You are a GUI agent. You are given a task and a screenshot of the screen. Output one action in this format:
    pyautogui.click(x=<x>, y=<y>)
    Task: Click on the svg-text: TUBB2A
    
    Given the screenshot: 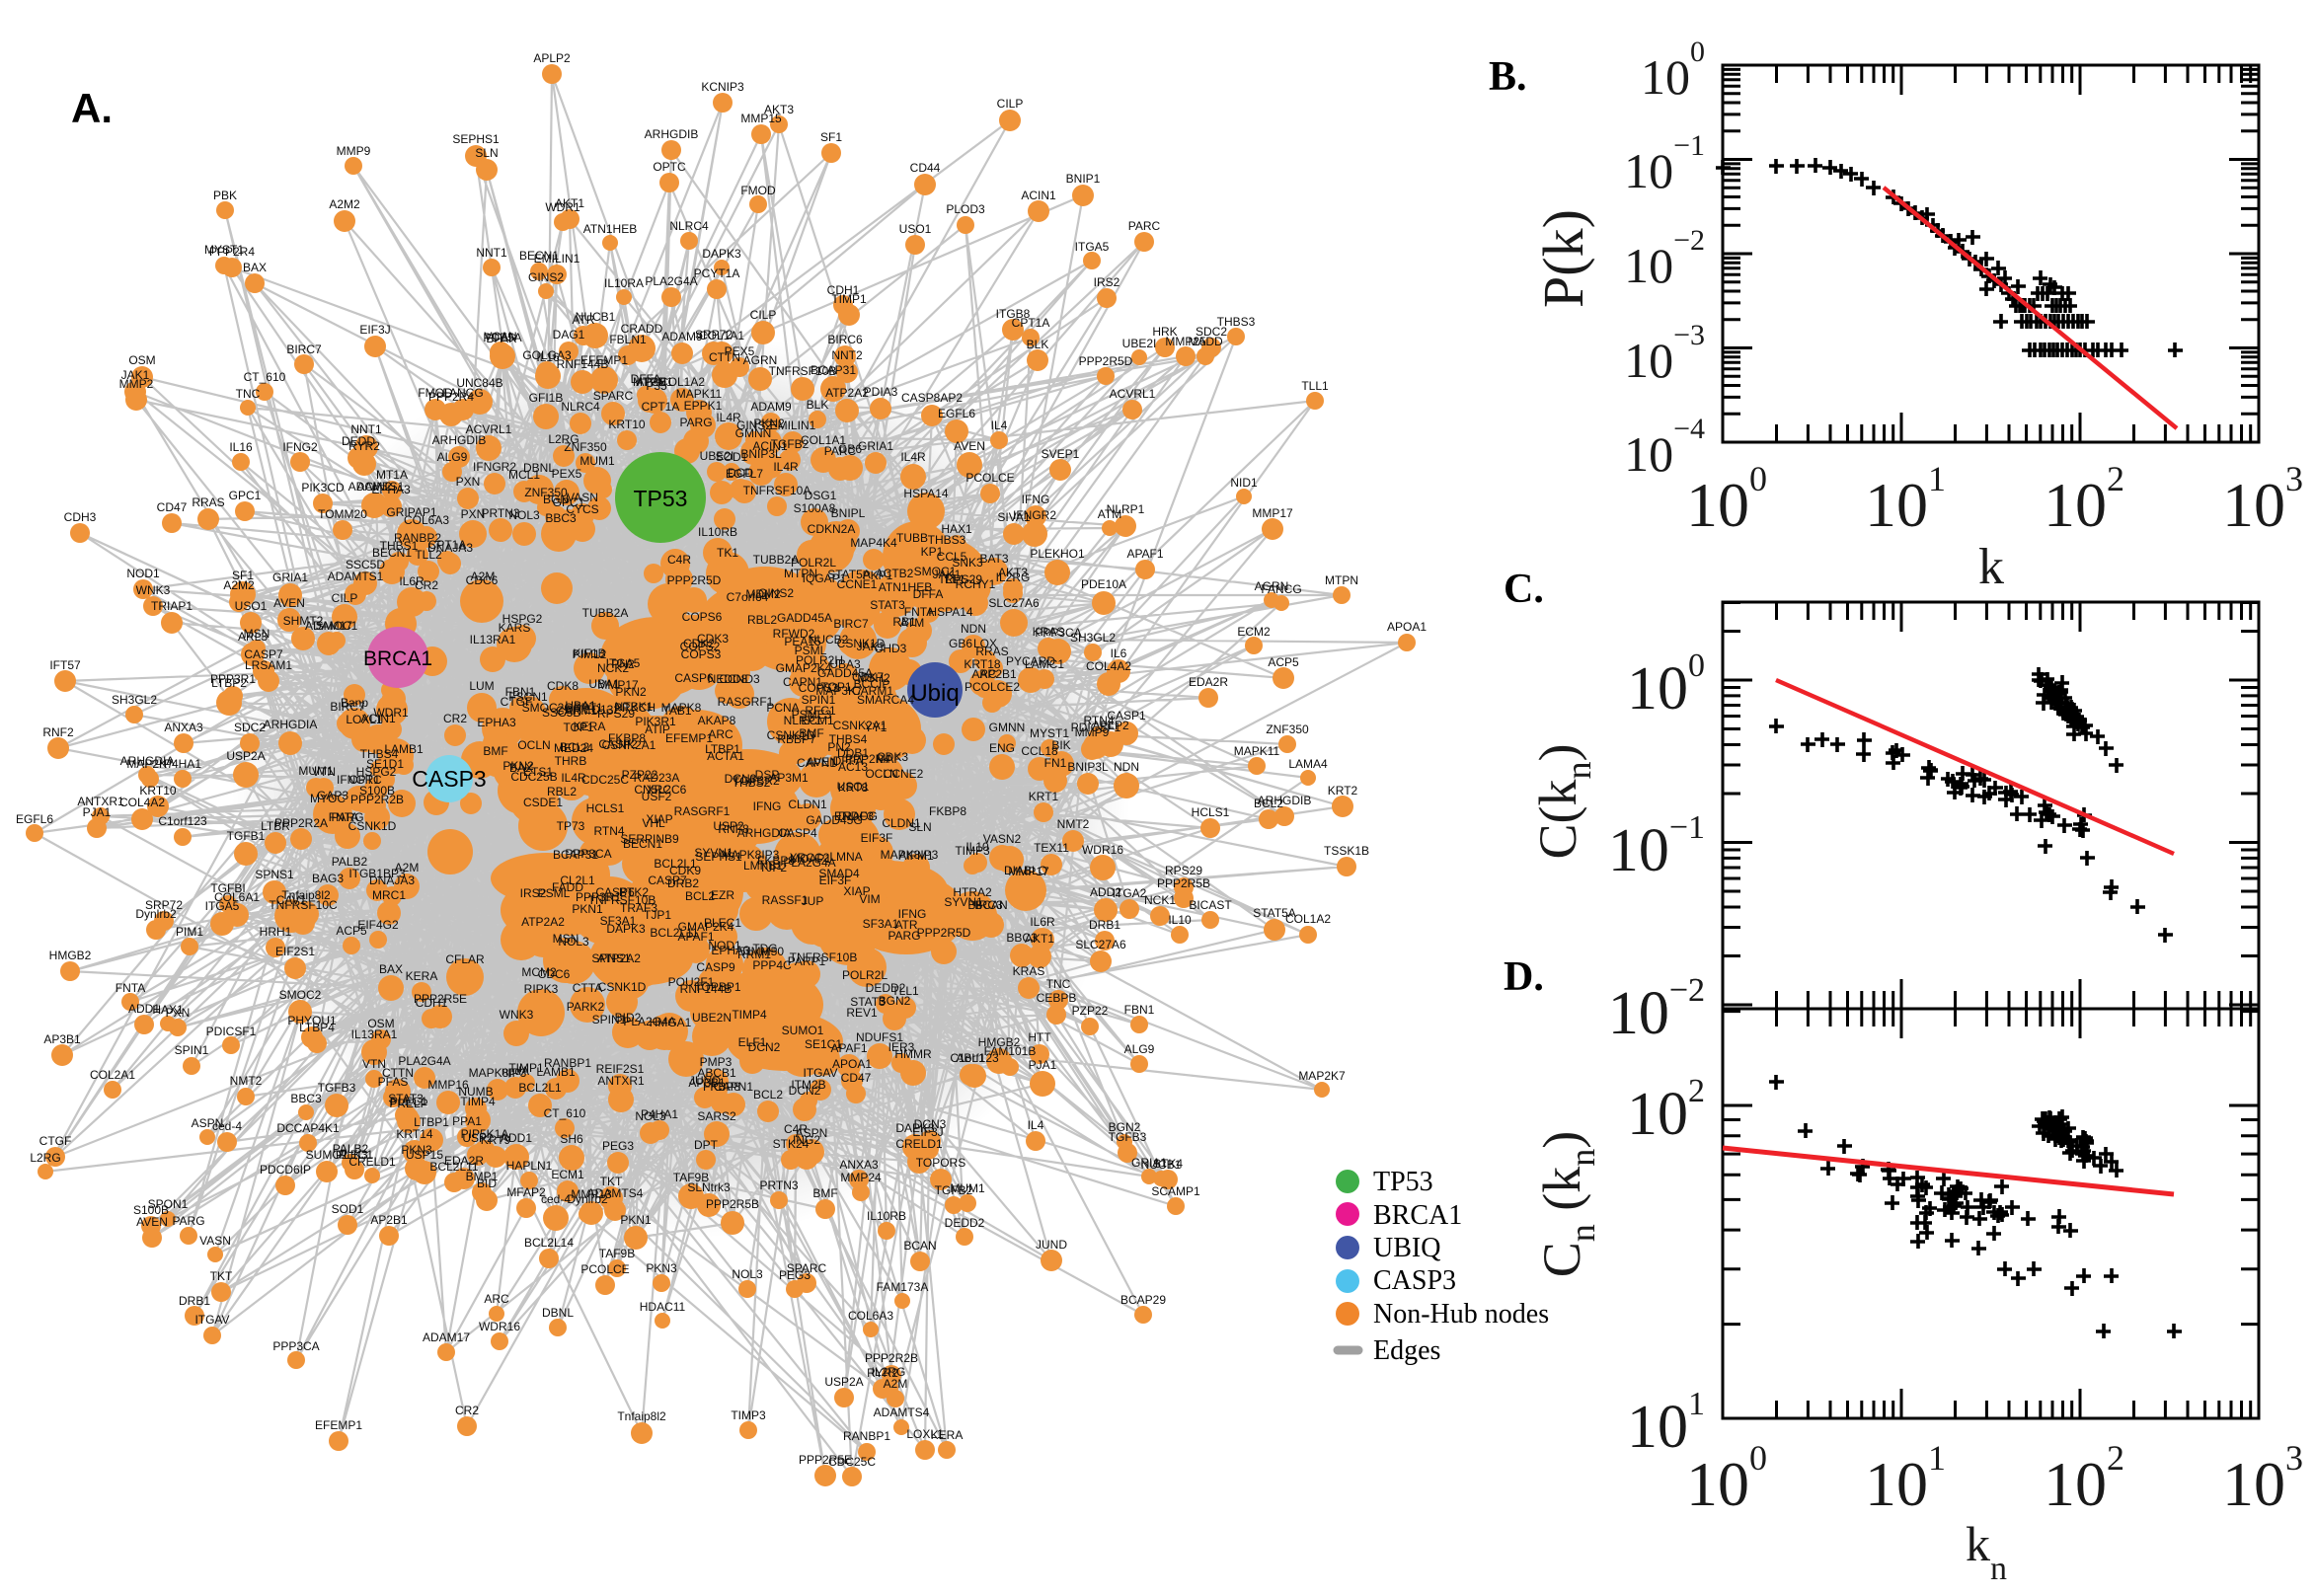 What is the action you would take?
    pyautogui.click(x=605, y=613)
    